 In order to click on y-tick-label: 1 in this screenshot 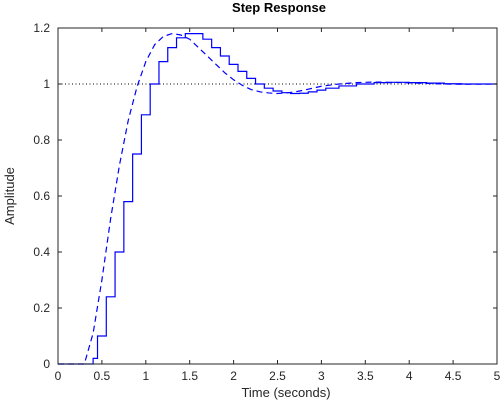, I will do `click(46, 84)`.